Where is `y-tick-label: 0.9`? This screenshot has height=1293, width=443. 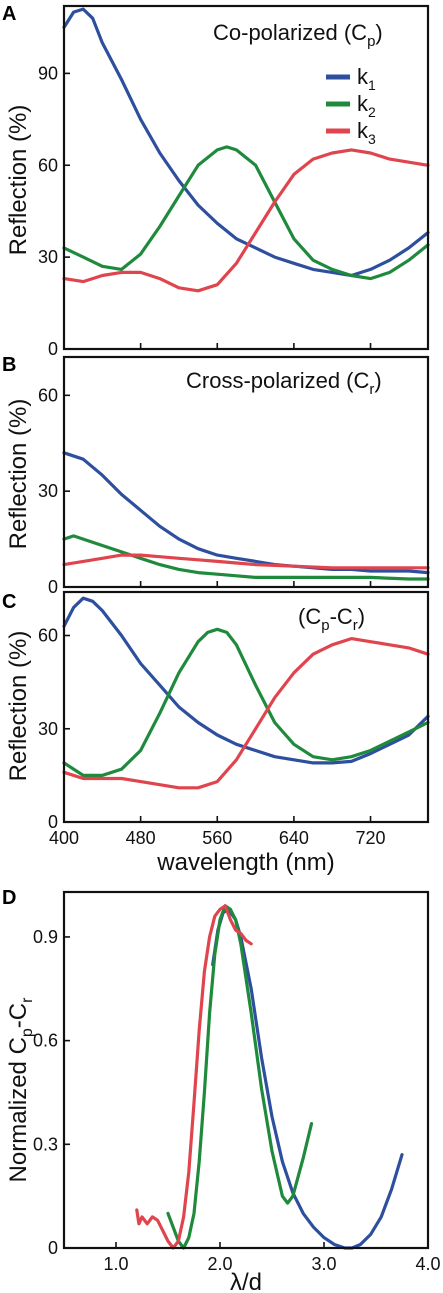
y-tick-label: 0.9 is located at coordinates (45, 937).